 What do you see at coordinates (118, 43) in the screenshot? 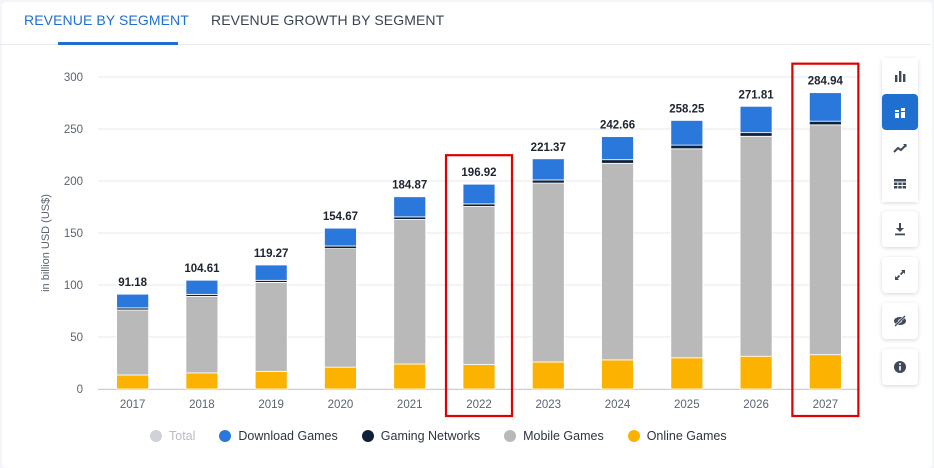
I see `active-tab-indicator` at bounding box center [118, 43].